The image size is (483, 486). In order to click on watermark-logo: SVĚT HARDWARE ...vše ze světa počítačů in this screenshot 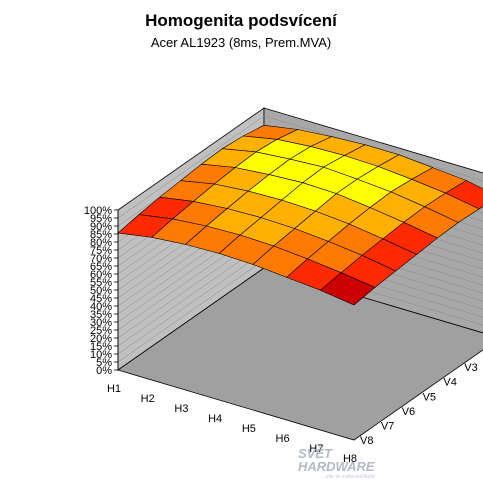, I will do `click(336, 463)`.